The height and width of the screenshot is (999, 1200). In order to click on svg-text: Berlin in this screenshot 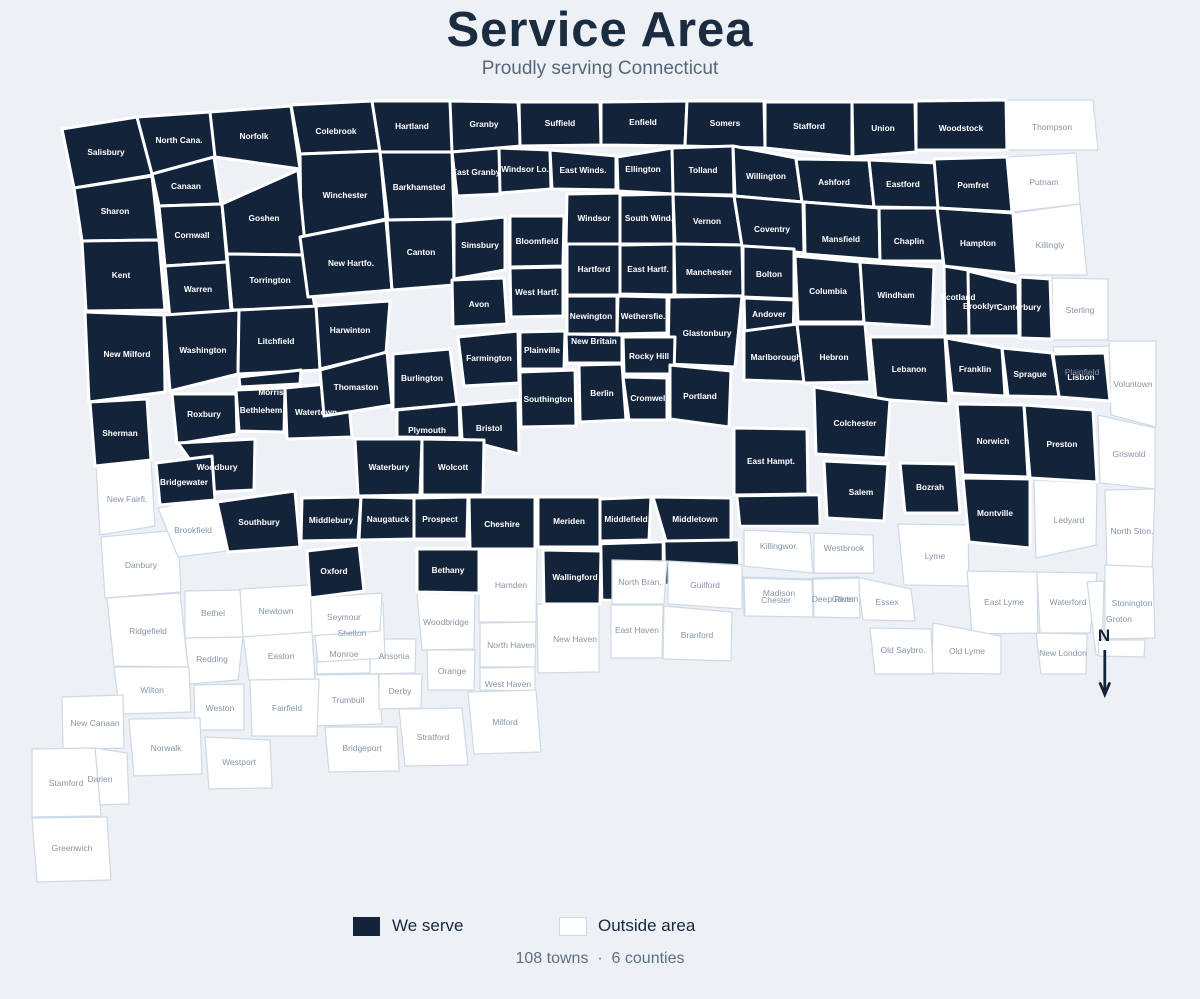, I will do `click(602, 393)`.